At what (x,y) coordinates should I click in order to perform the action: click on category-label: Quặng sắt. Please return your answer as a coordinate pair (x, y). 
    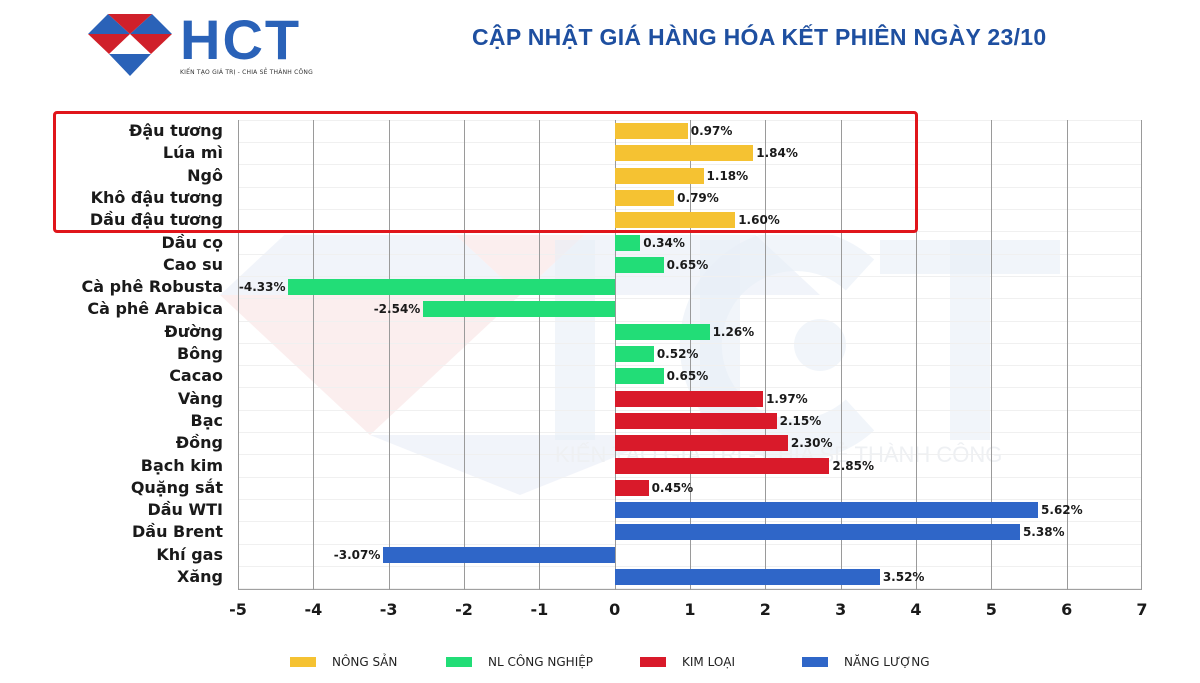
    Looking at the image, I should click on (176, 487).